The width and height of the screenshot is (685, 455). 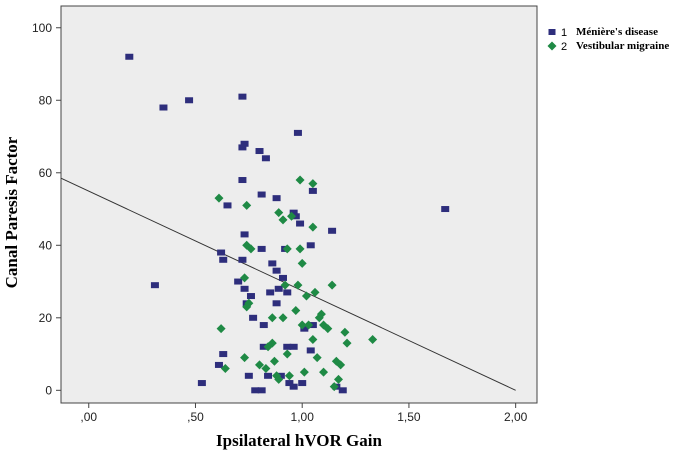 I want to click on y-tick-label: 0, so click(x=48, y=390).